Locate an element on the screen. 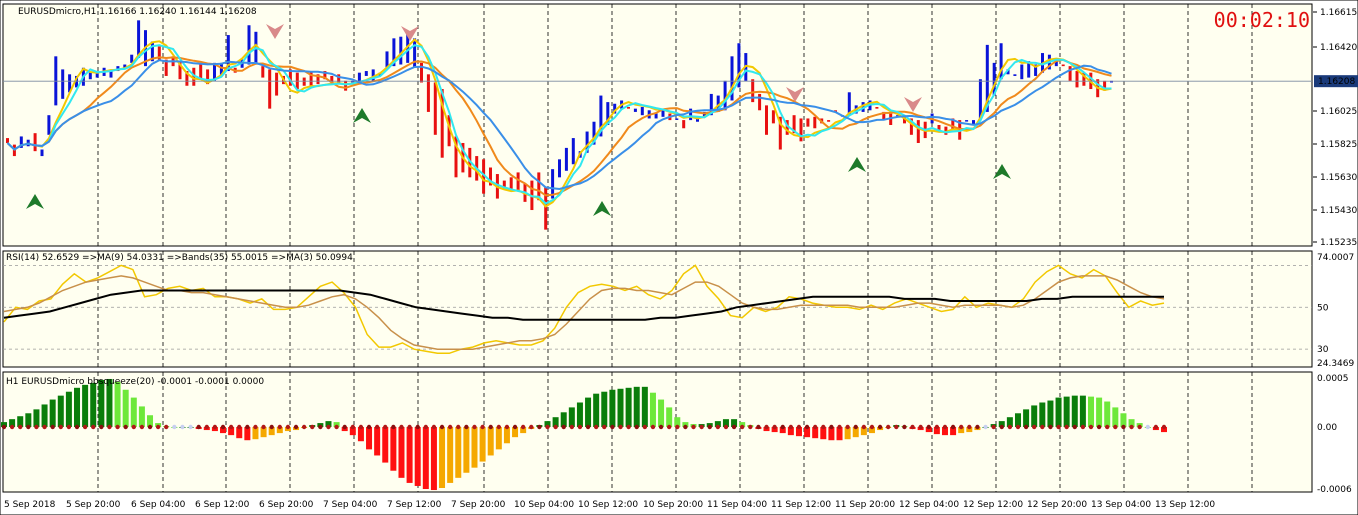 This screenshot has width=1358, height=515. x-tick-label: 7 Sep 12:00 is located at coordinates (414, 505).